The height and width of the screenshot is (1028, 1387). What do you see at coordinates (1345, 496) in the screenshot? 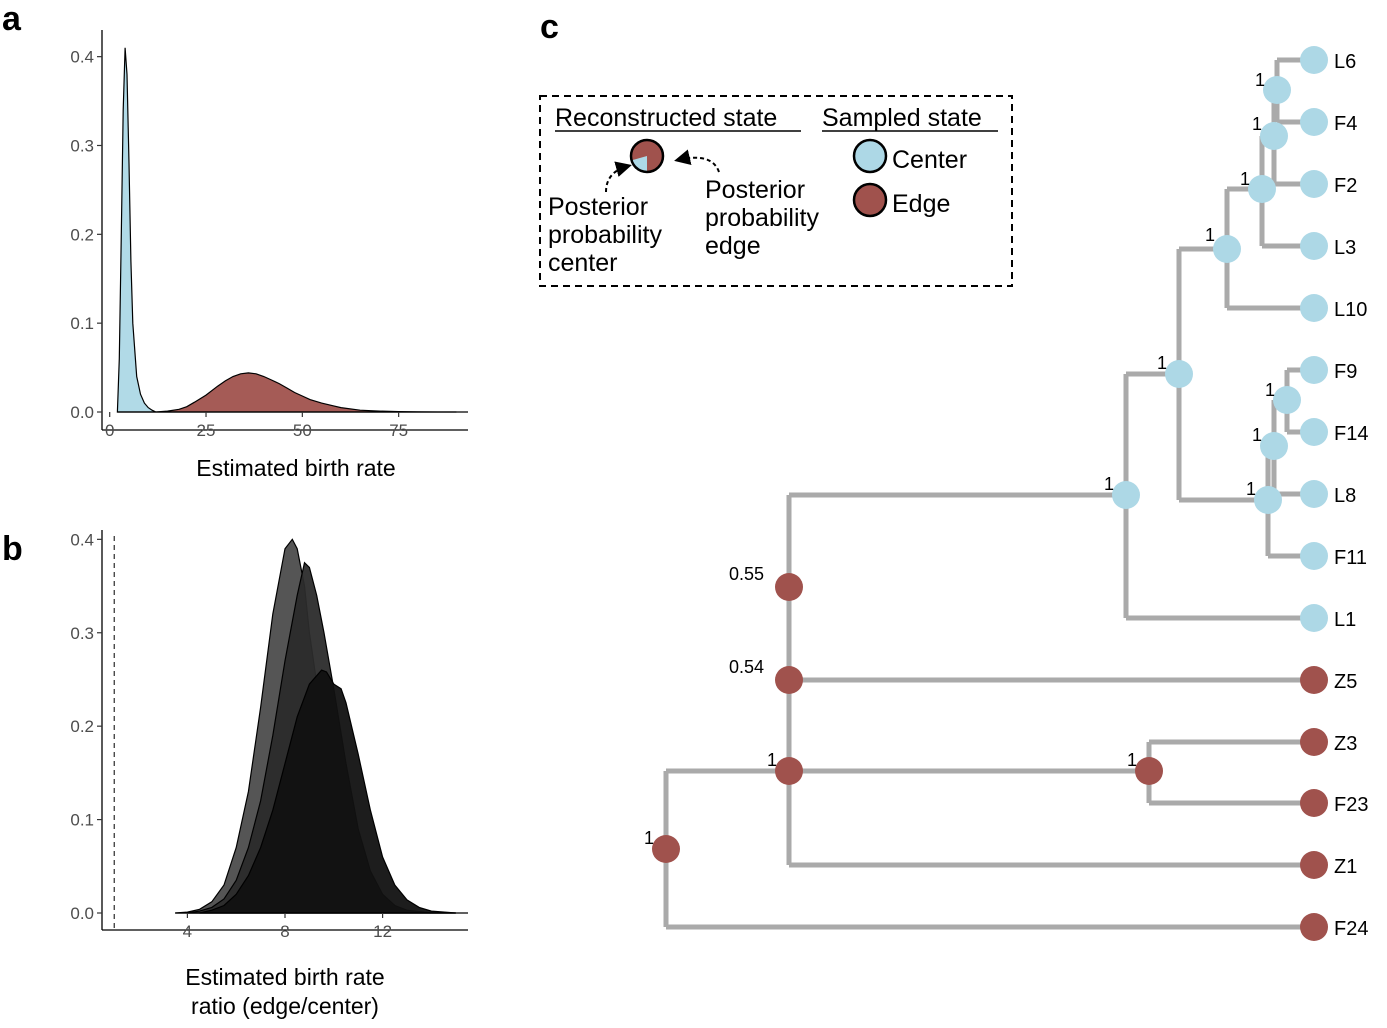
I see `tip-label-L8: L8` at bounding box center [1345, 496].